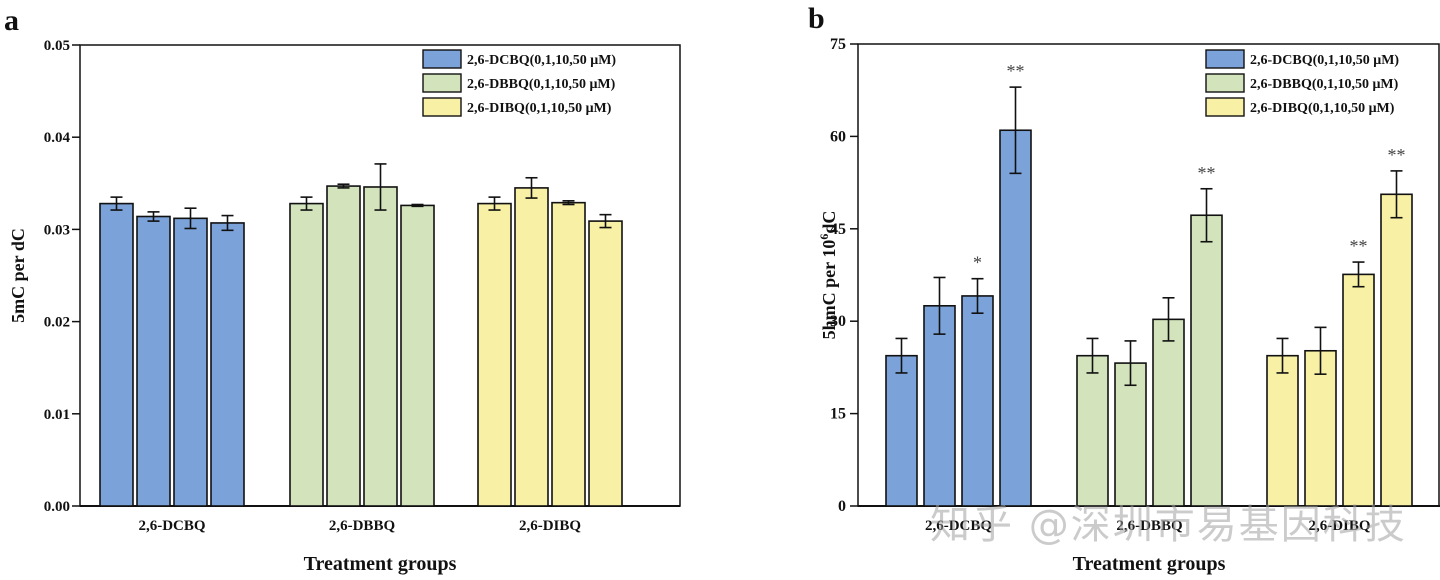  What do you see at coordinates (57, 415) in the screenshot?
I see `y-tick-label: 0.01` at bounding box center [57, 415].